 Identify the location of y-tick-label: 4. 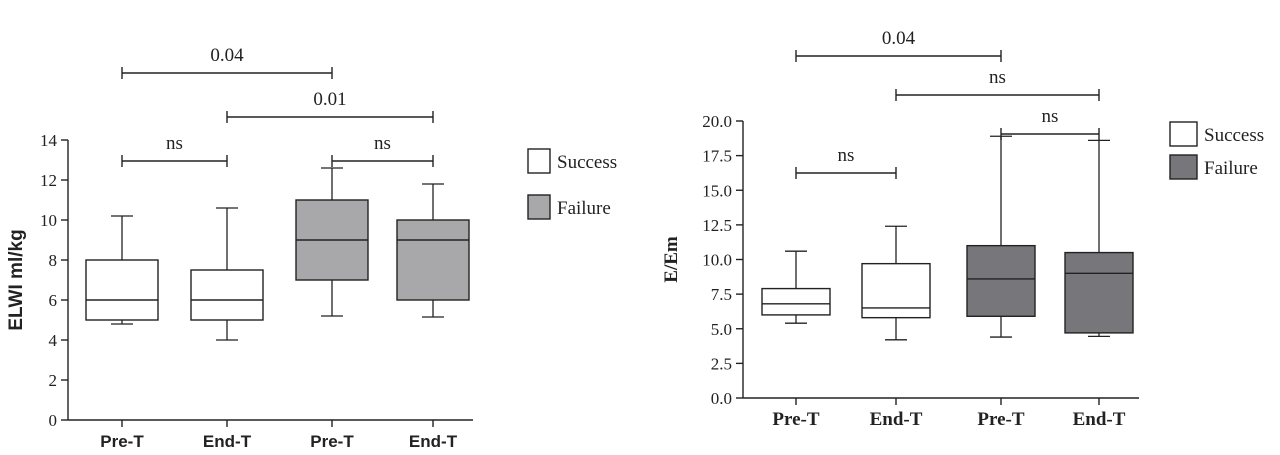
(53, 340).